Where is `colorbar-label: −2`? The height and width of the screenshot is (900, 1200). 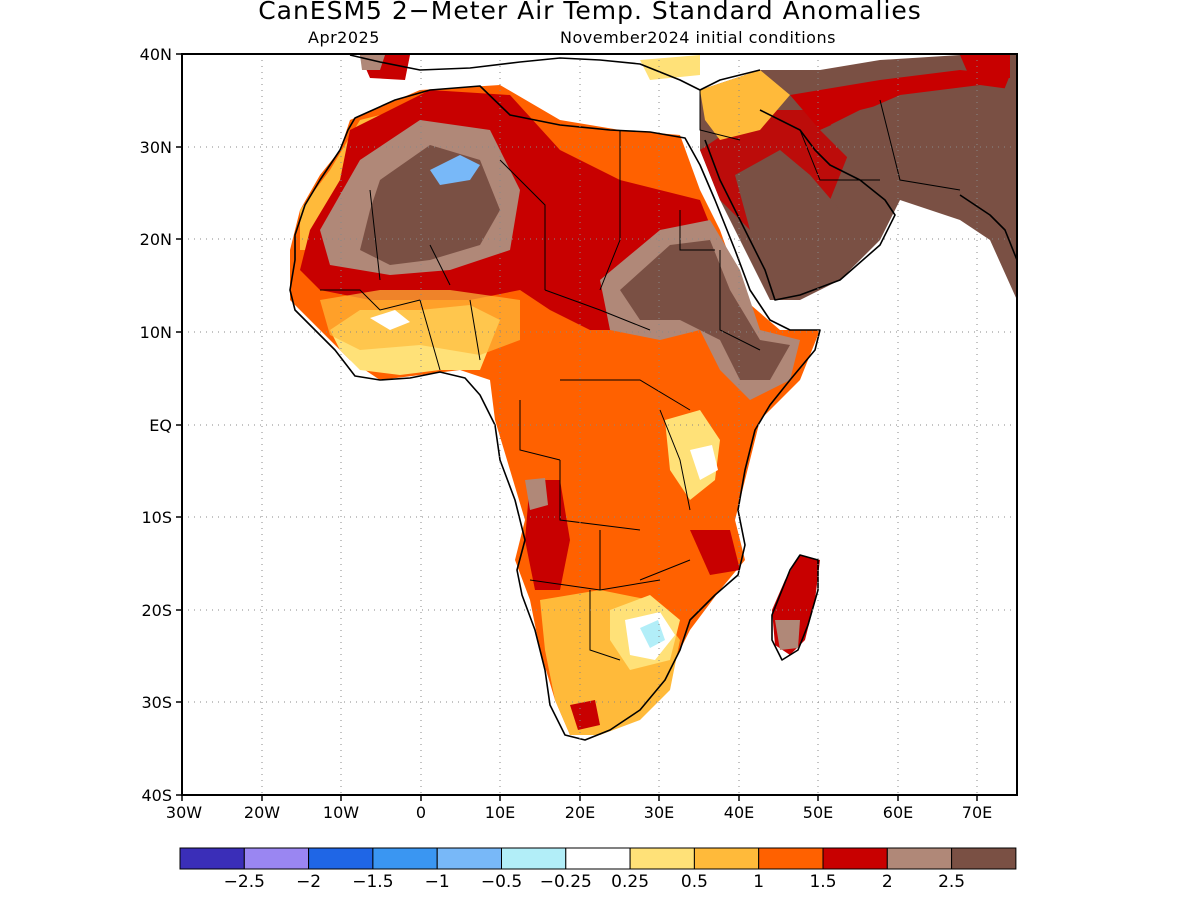
colorbar-label: −2 is located at coordinates (308, 882).